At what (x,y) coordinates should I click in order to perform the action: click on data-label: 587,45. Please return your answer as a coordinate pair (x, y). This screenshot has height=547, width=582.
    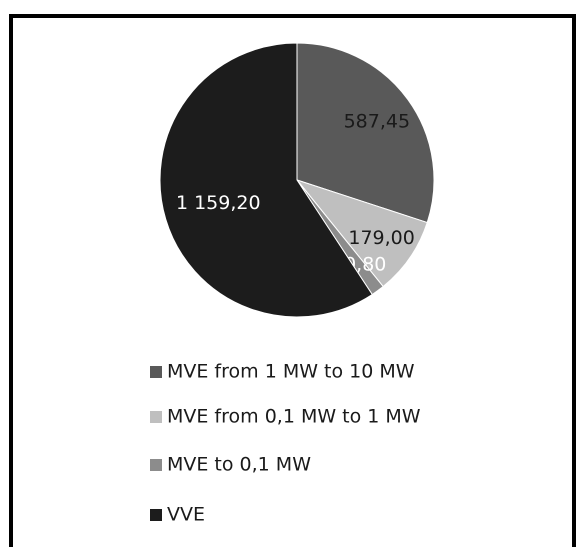
    Looking at the image, I should click on (377, 122).